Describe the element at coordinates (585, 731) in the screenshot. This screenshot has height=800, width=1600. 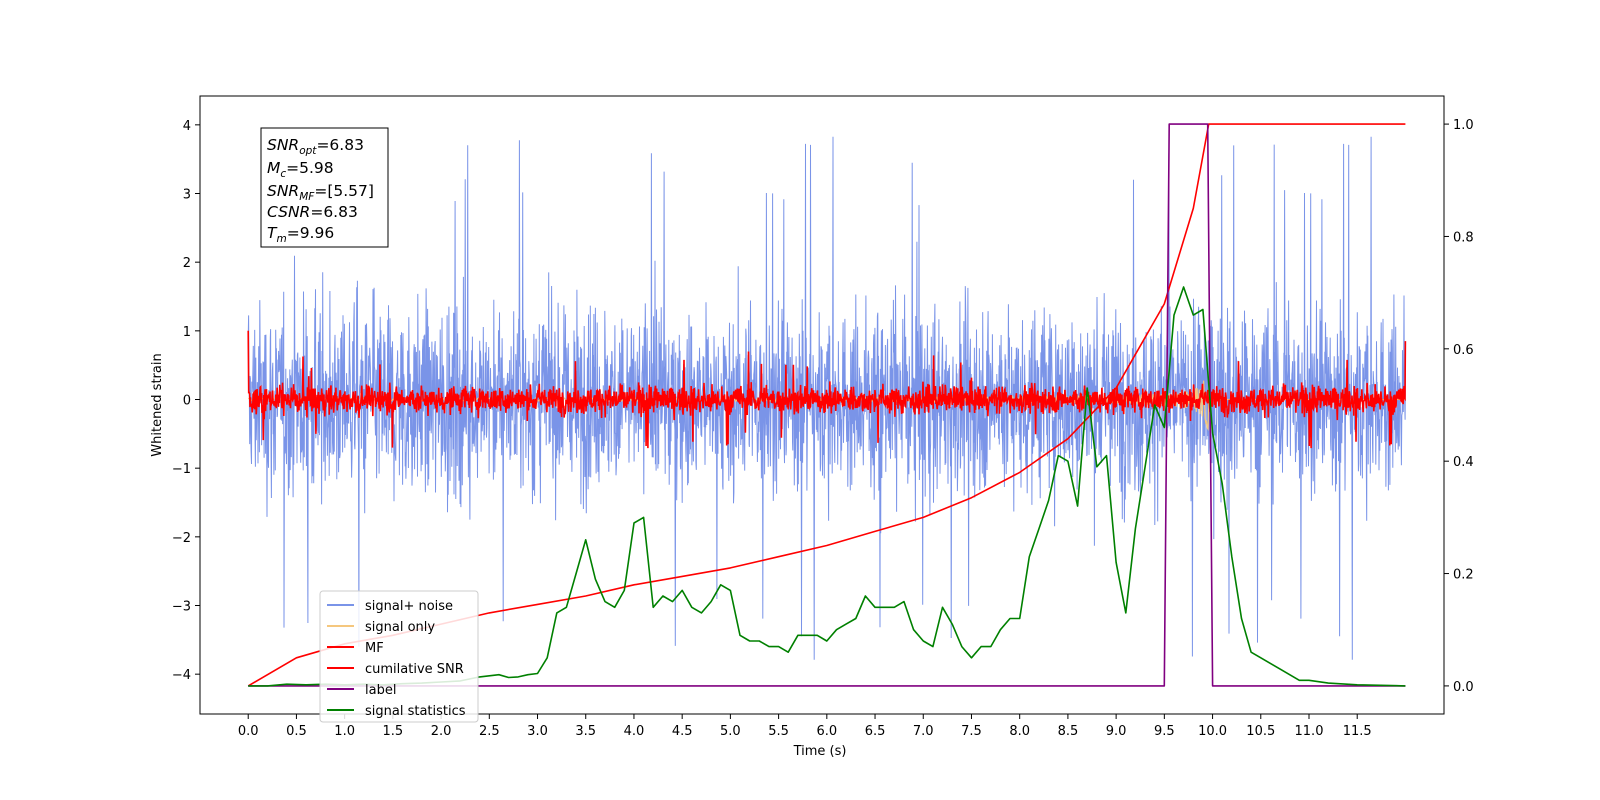
I see `x-tick-label: 3.5` at that location.